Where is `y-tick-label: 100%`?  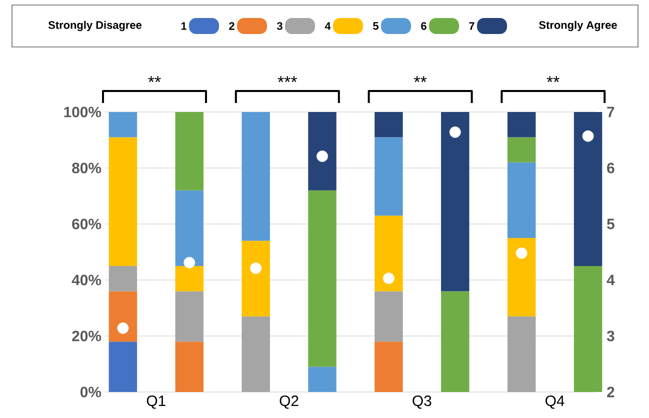 y-tick-label: 100% is located at coordinates (83, 112).